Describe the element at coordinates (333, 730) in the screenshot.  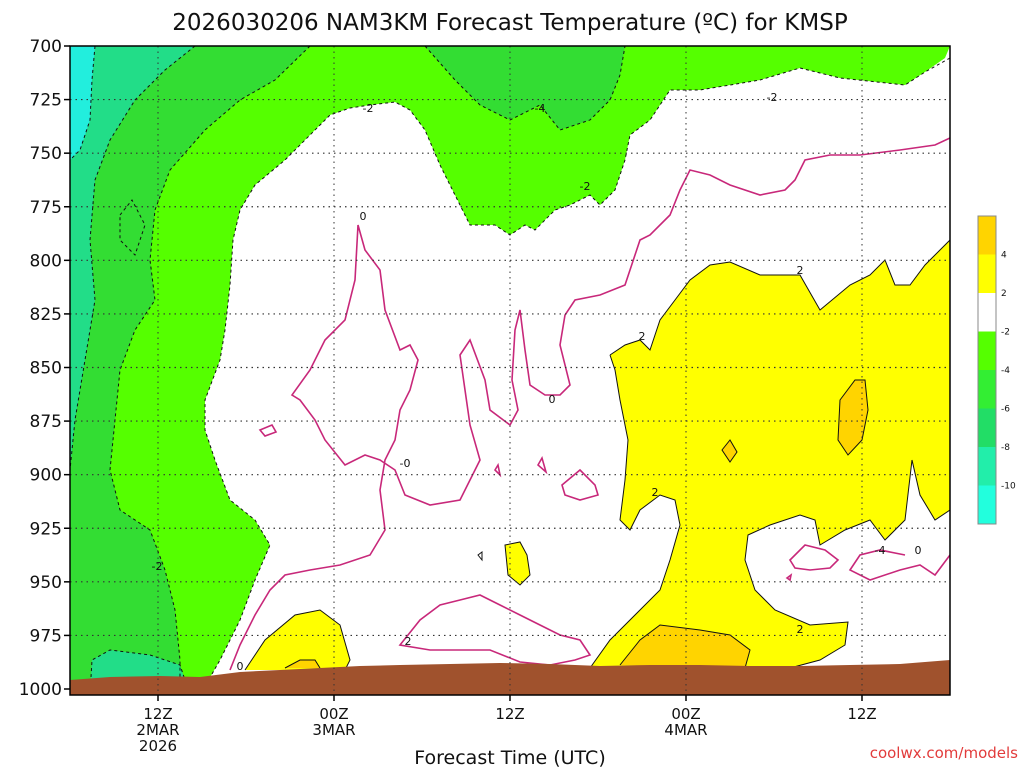
I see `x-tick-label: 3MAR` at that location.